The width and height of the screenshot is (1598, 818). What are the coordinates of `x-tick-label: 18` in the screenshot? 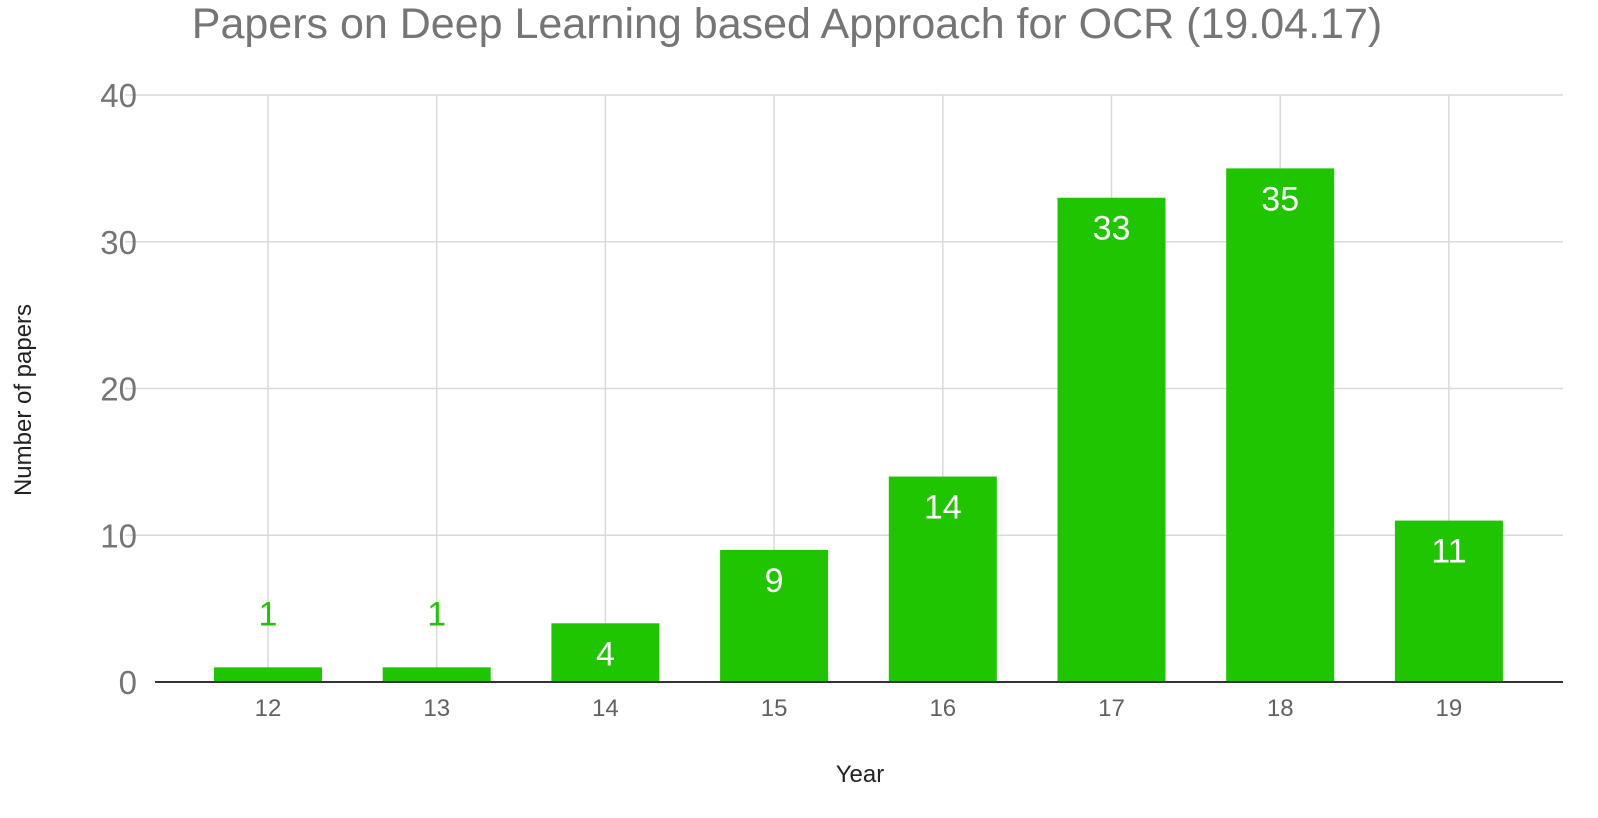 It's located at (1280, 708).